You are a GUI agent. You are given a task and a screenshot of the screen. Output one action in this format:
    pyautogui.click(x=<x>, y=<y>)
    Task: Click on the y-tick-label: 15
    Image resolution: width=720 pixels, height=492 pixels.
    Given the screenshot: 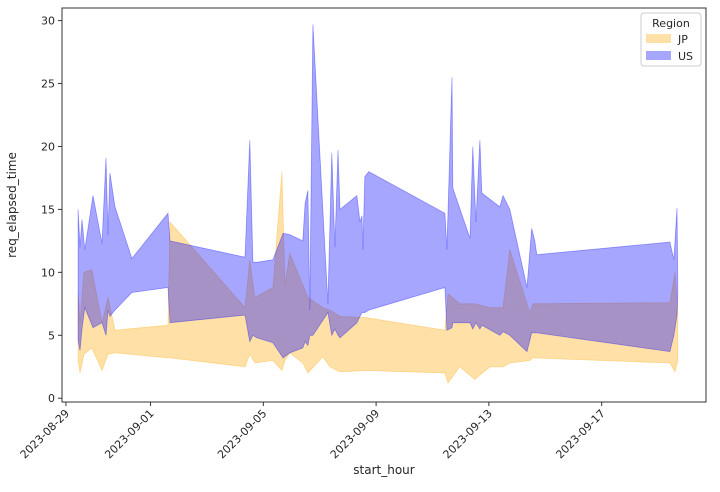 What is the action you would take?
    pyautogui.click(x=48, y=209)
    